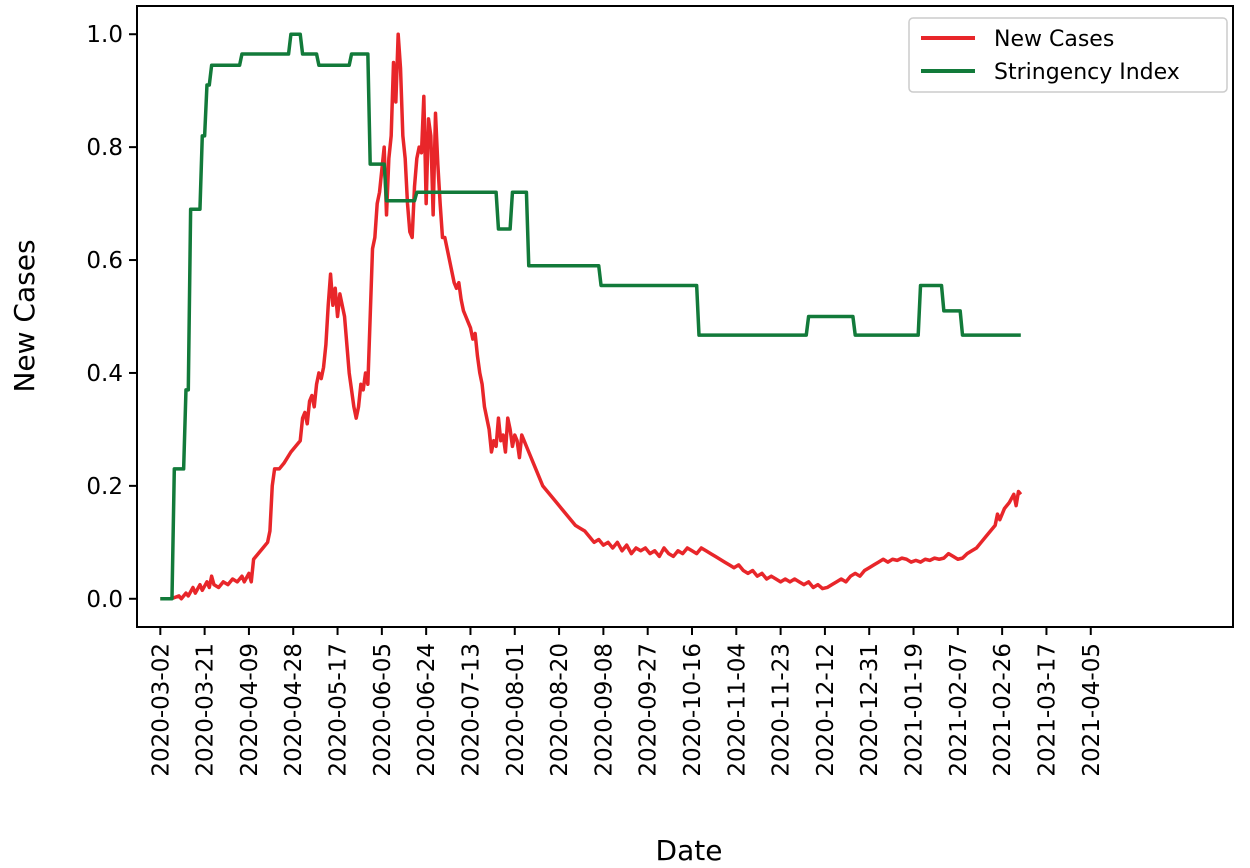 This screenshot has width=1250, height=868. What do you see at coordinates (339, 710) in the screenshot?
I see `x-tick-label: 2020-05-17` at bounding box center [339, 710].